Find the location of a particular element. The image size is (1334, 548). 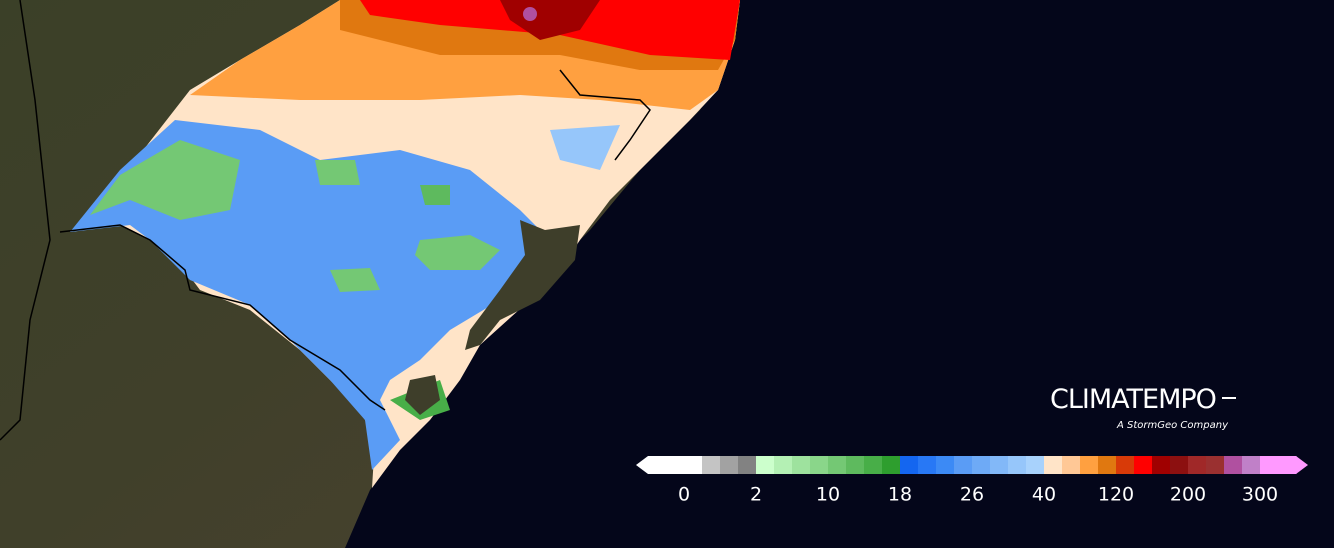

colorbar-label: 10 is located at coordinates (828, 495).